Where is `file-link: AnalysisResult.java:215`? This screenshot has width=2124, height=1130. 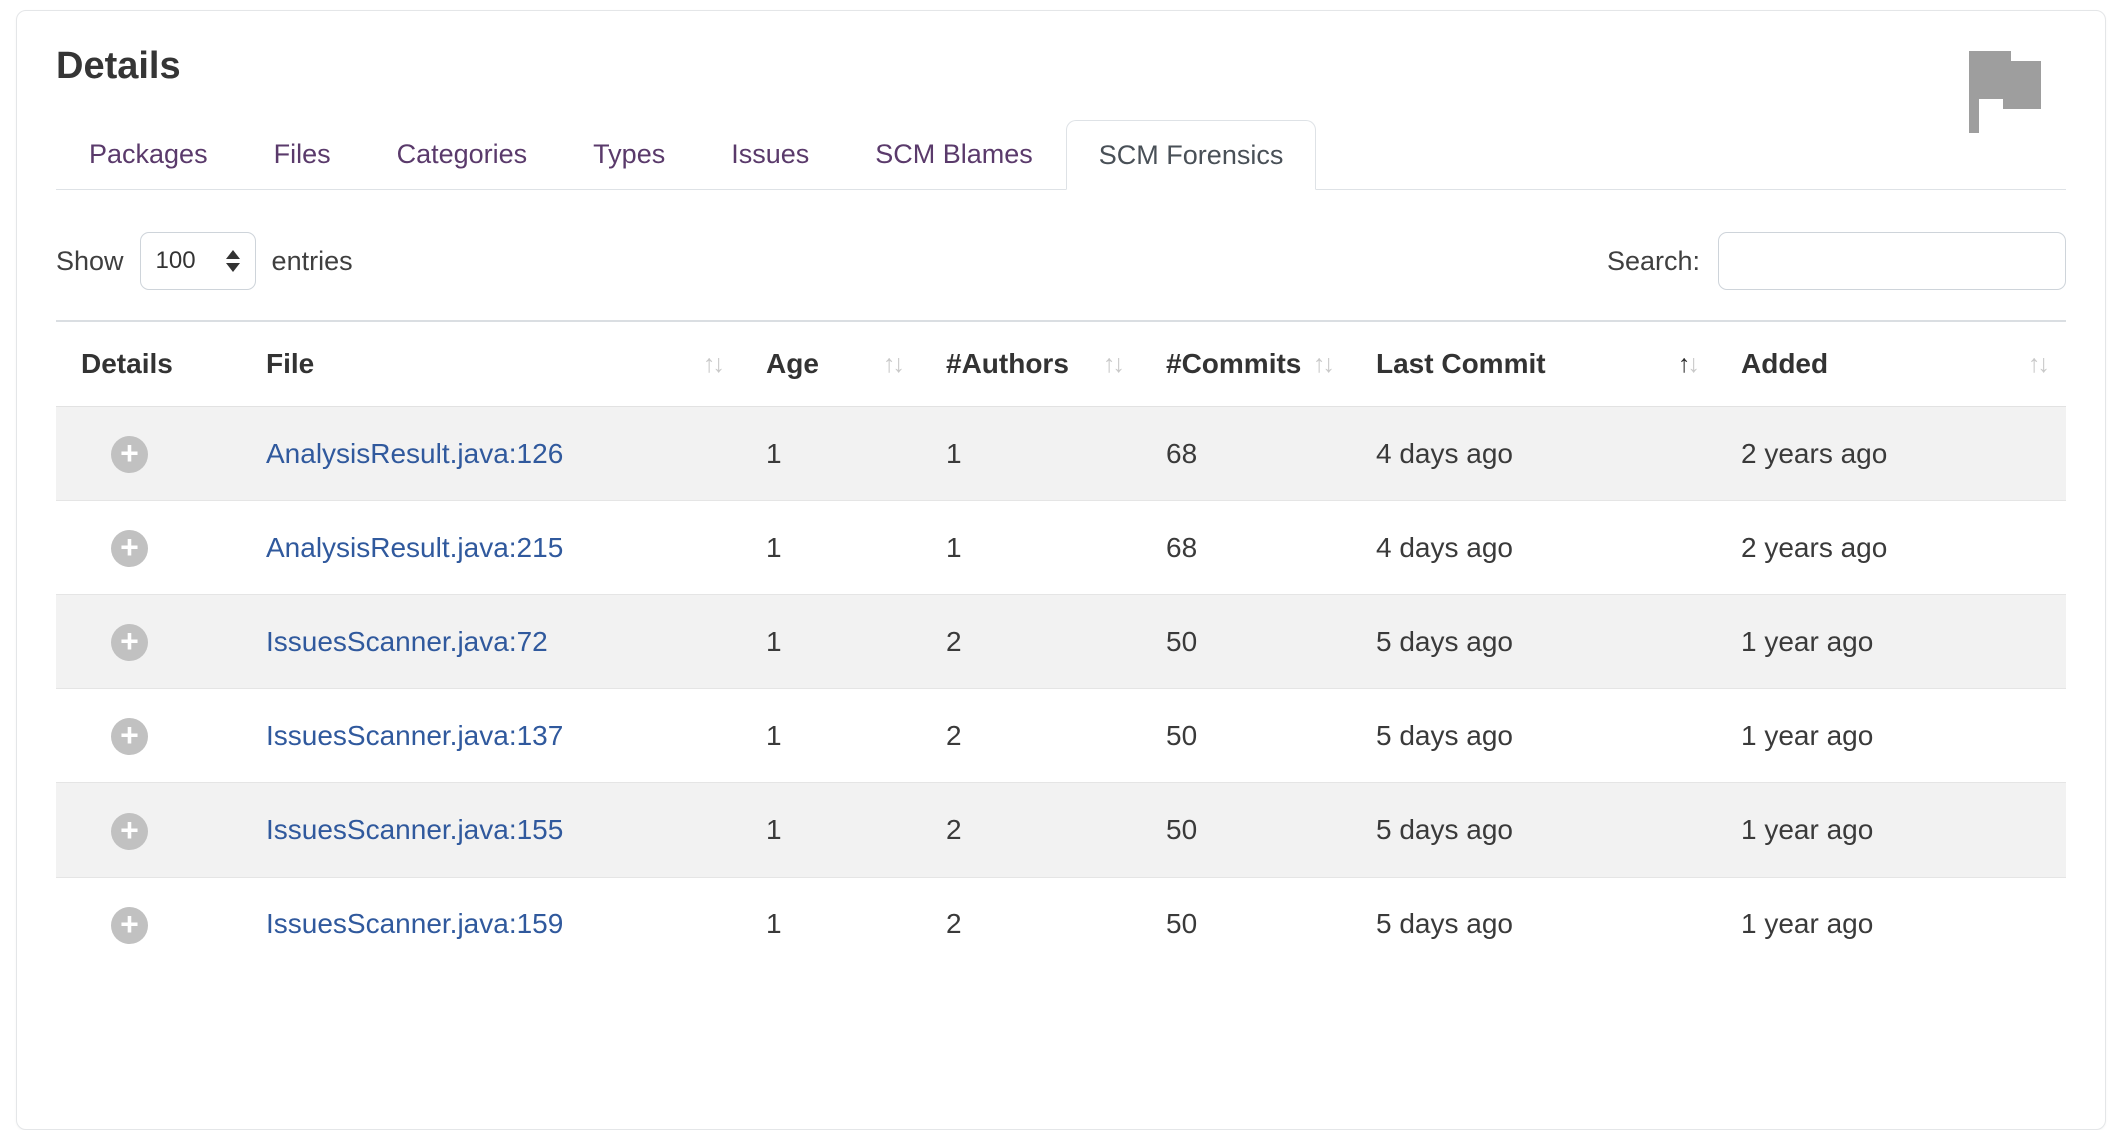 file-link: AnalysisResult.java:215 is located at coordinates (415, 547).